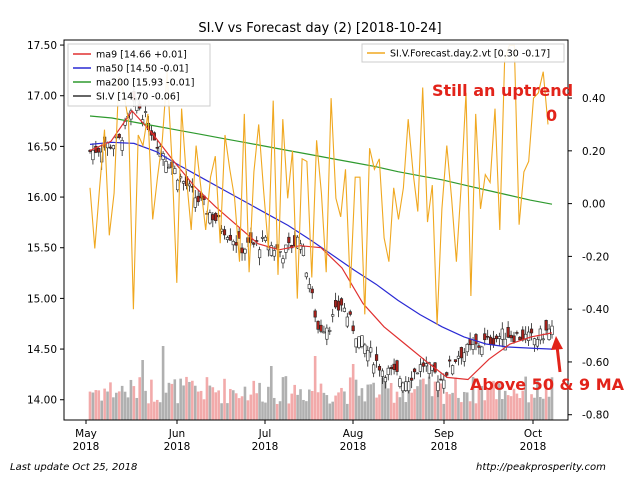  What do you see at coordinates (593, 205) in the screenshot?
I see `right-tick-label: 0.00` at bounding box center [593, 205].